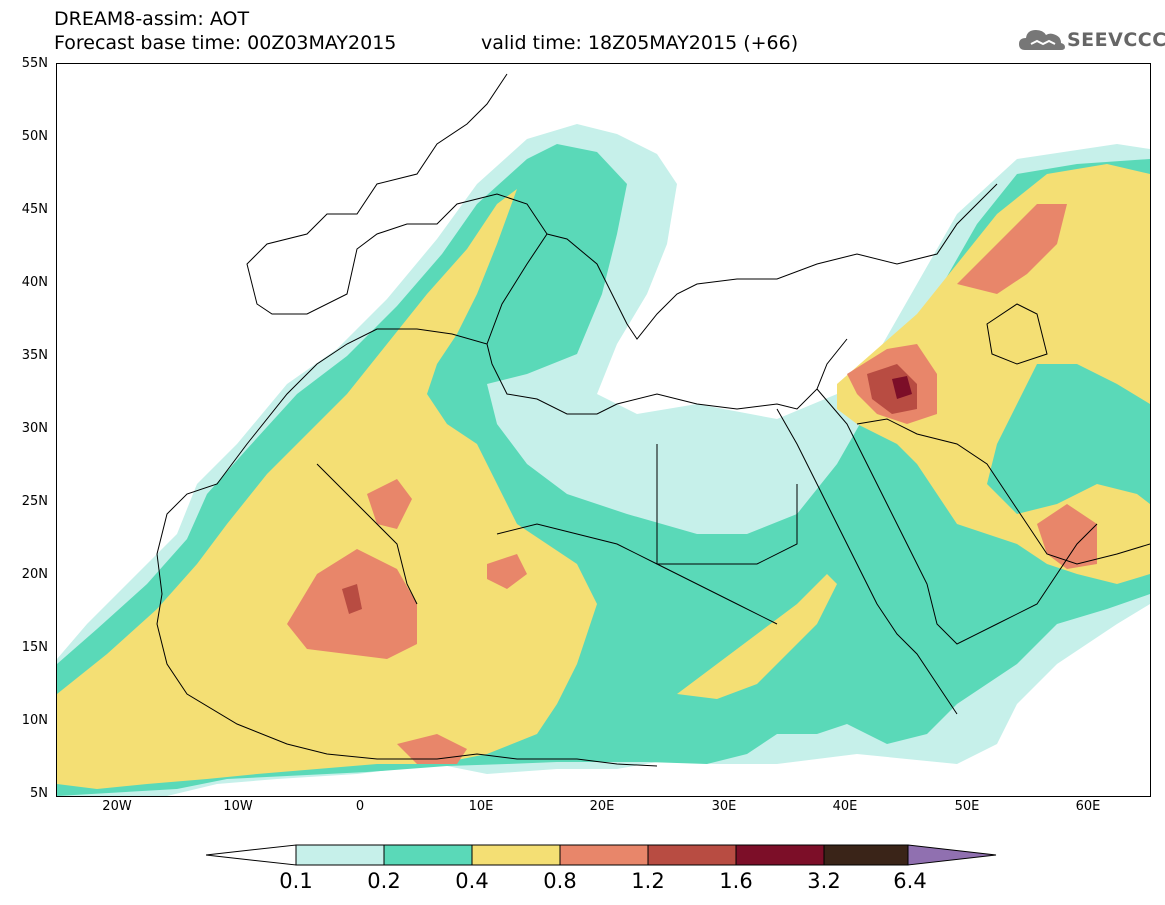 The height and width of the screenshot is (905, 1165). Describe the element at coordinates (34, 428) in the screenshot. I see `lat-label: 30N` at that location.